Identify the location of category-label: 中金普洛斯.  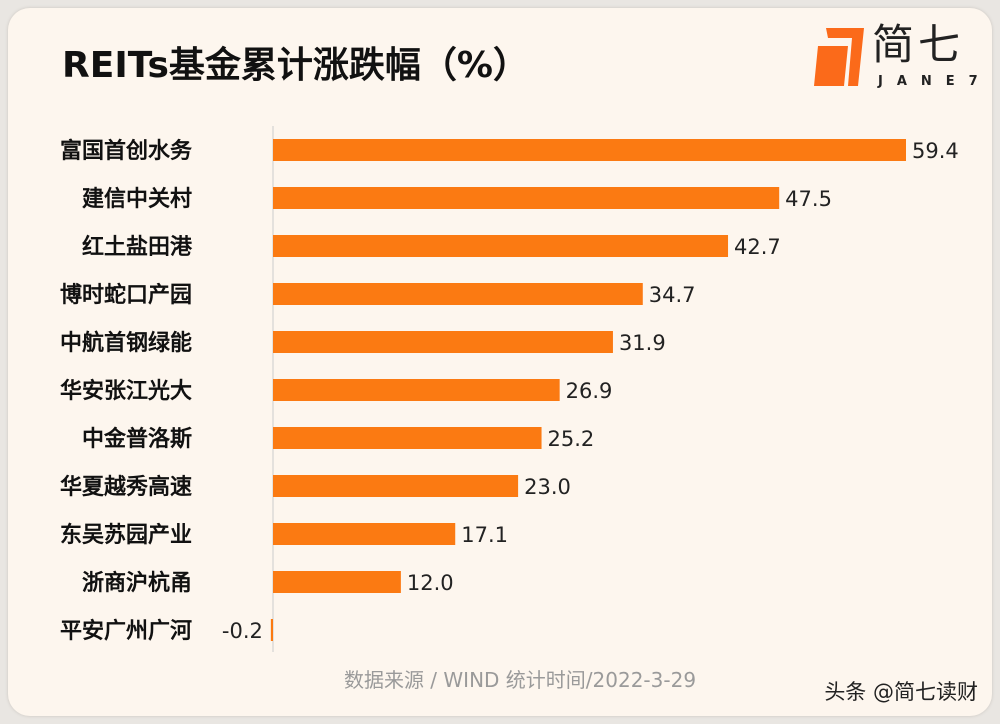
(137, 439).